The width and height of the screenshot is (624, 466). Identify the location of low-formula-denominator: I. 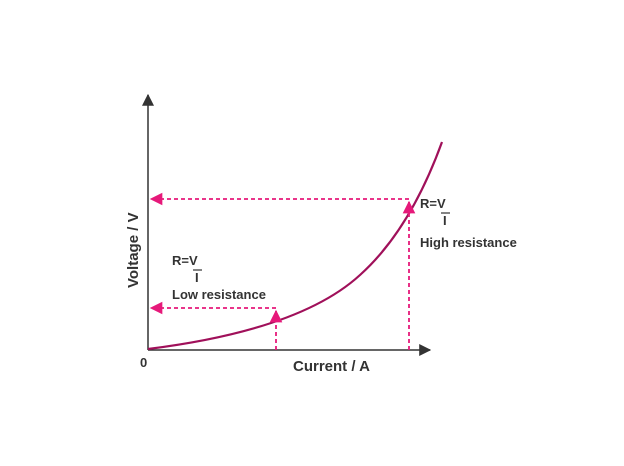
(197, 277).